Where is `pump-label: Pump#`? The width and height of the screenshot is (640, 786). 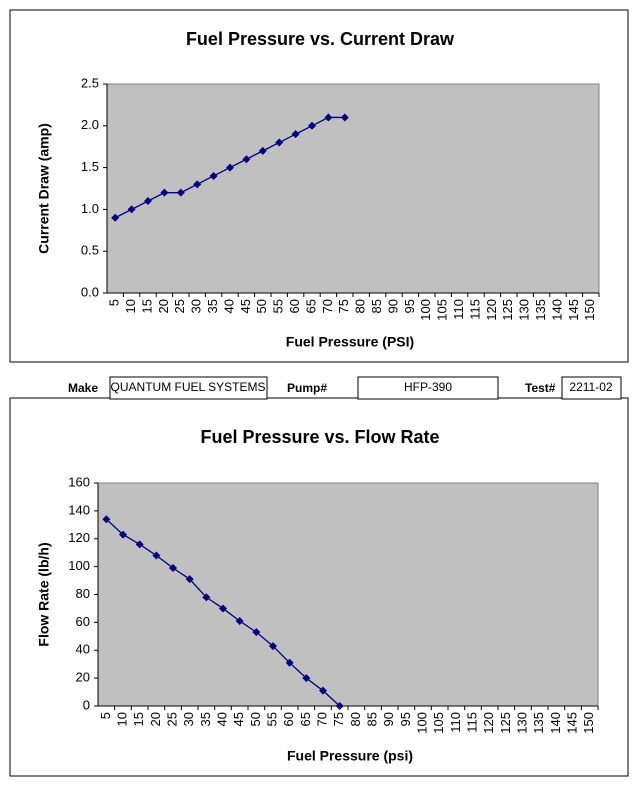
pump-label: Pump# is located at coordinates (307, 388).